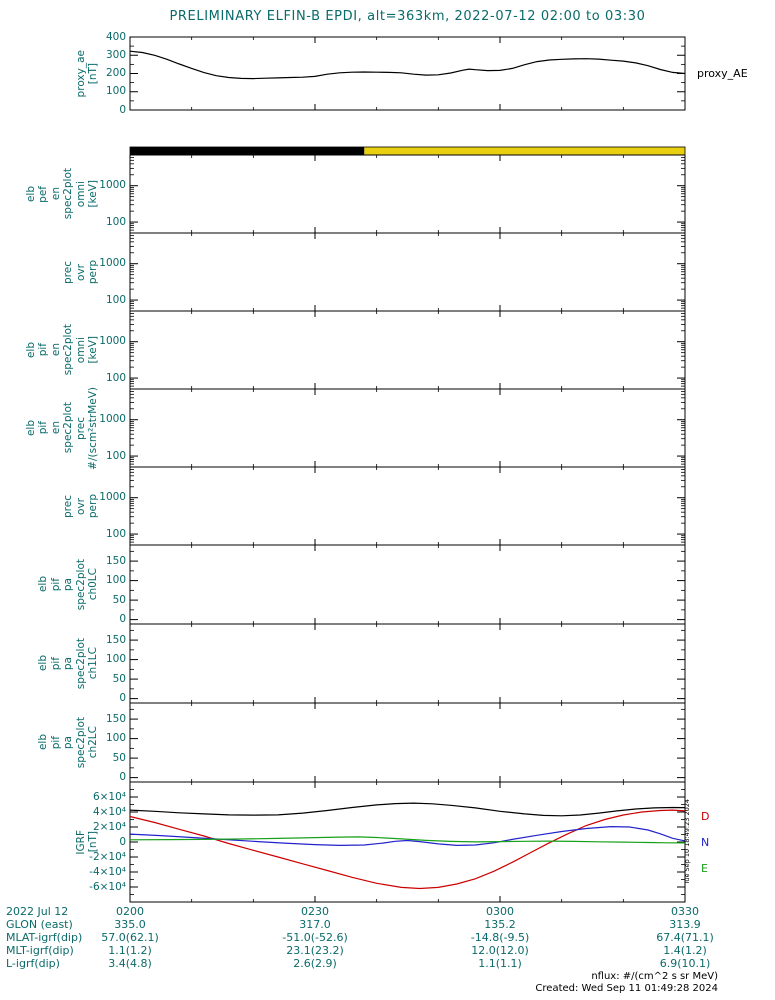 This screenshot has height=1000, width=775. I want to click on panel-pif_prec_ovr_perp, so click(407, 506).